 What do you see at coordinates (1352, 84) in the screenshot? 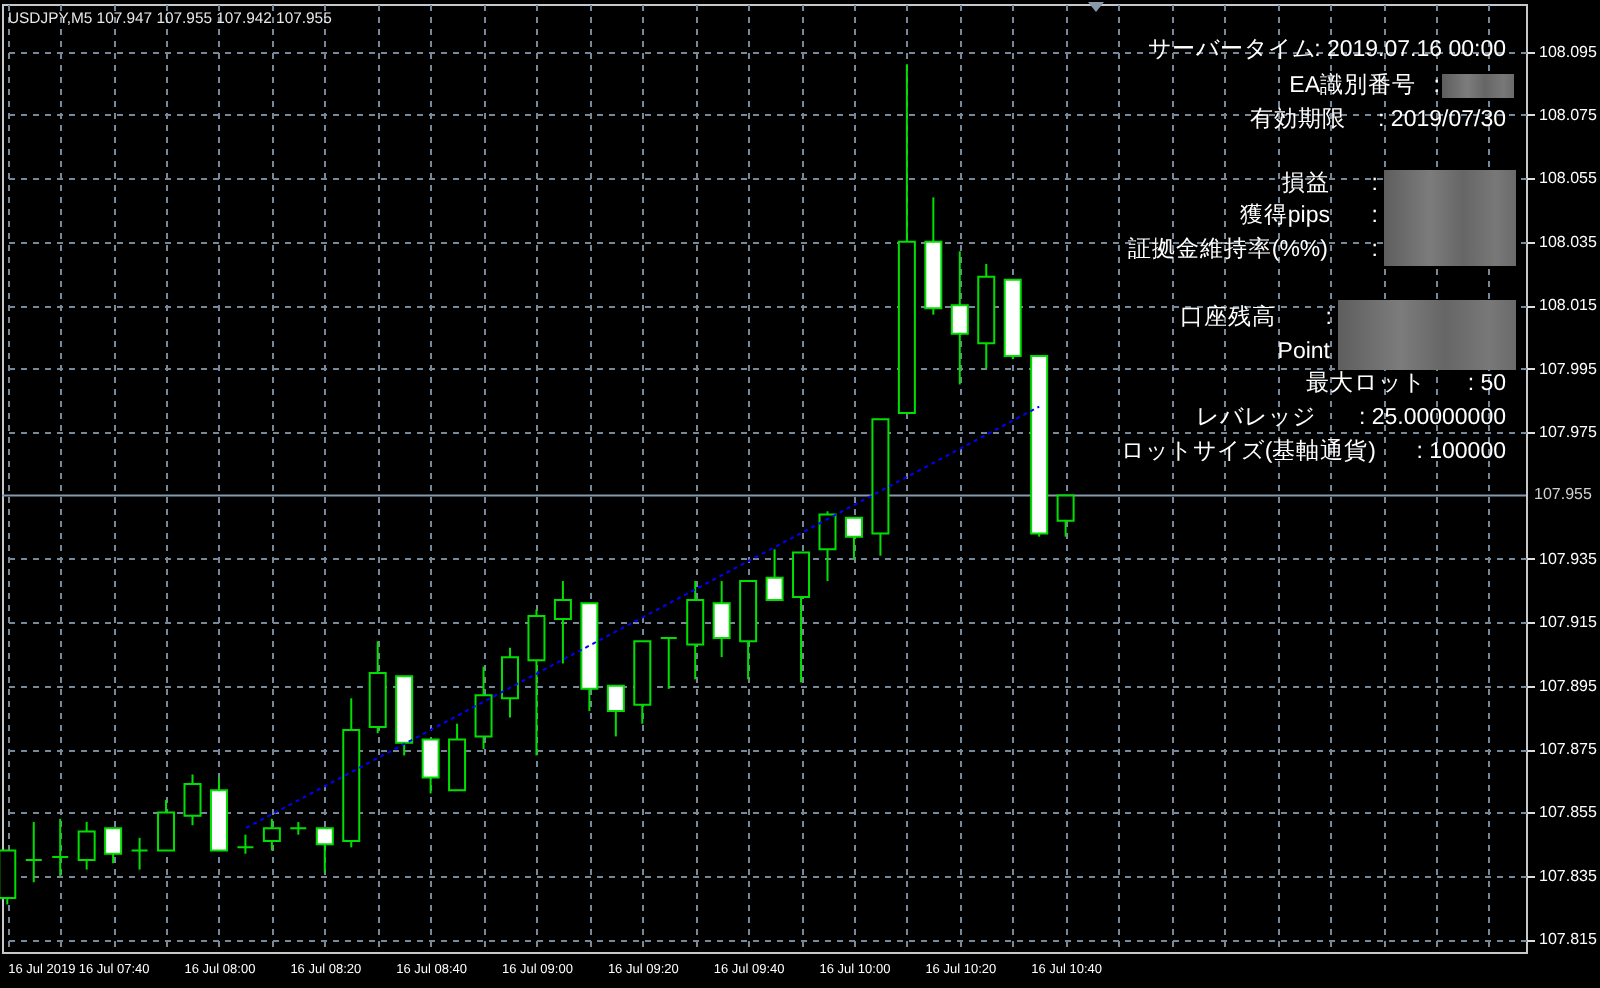
I see `annotation: EA識別番号` at bounding box center [1352, 84].